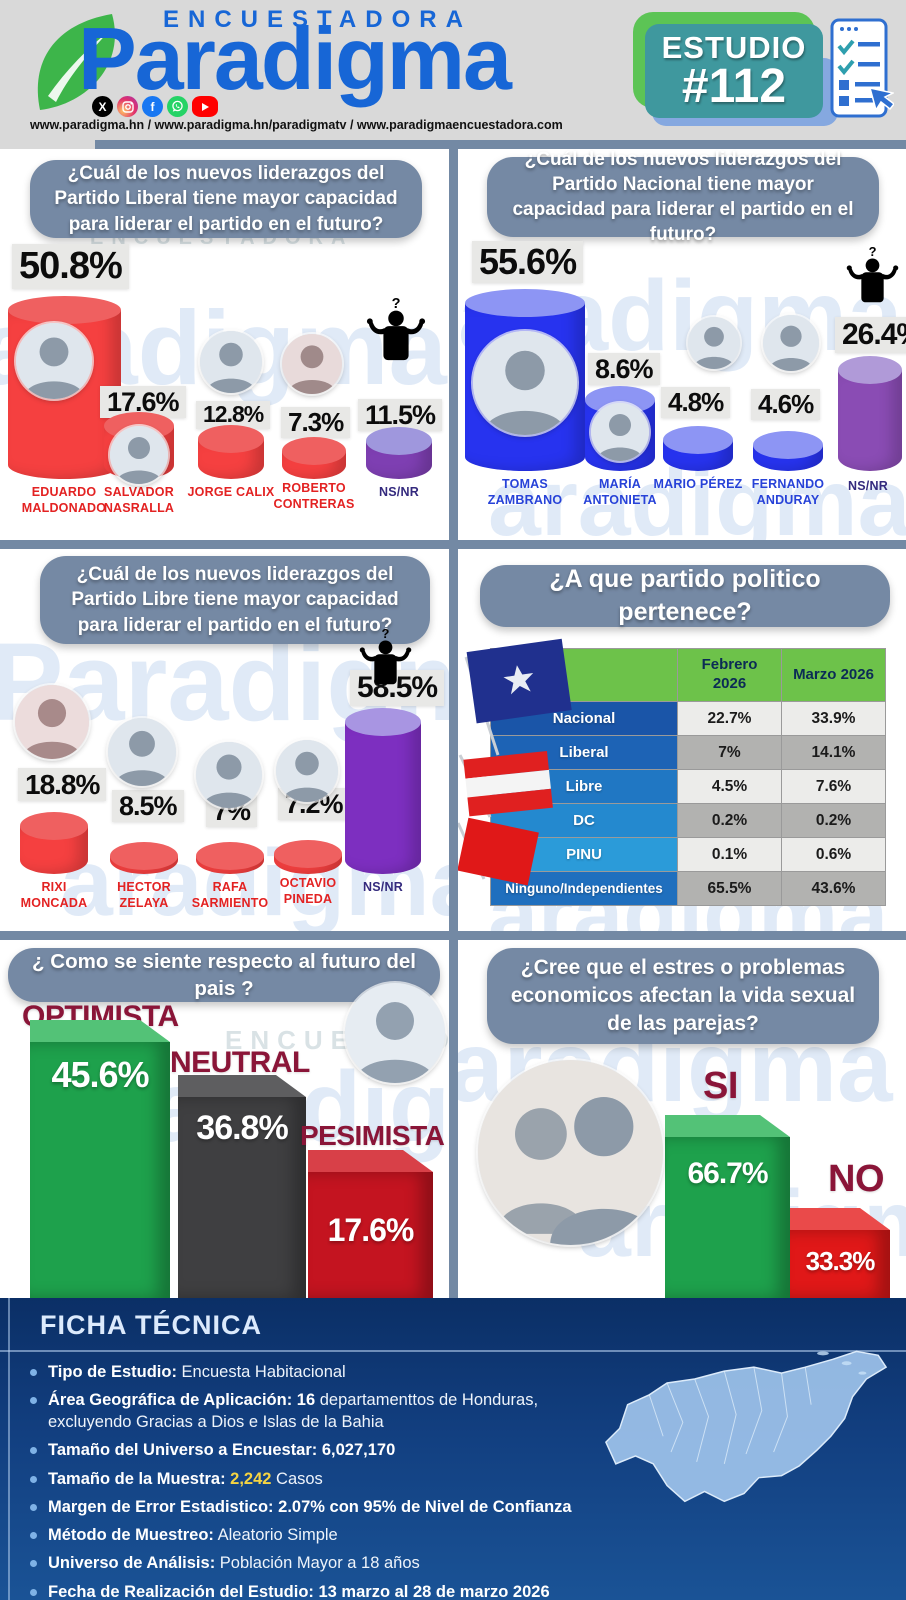 The height and width of the screenshot is (1600, 906). I want to click on table-header-feb: Febrero 2026, so click(729, 675).